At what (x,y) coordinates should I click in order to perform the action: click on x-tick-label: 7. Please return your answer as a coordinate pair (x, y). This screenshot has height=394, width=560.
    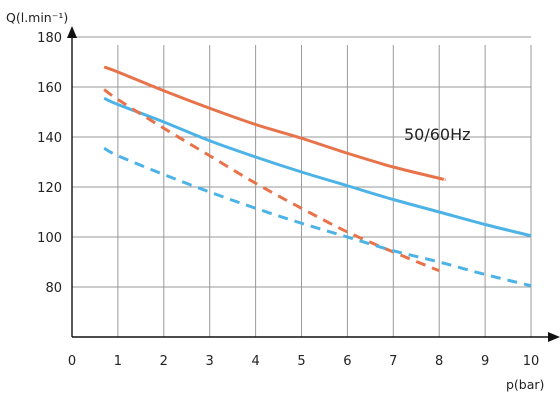
    Looking at the image, I should click on (393, 361).